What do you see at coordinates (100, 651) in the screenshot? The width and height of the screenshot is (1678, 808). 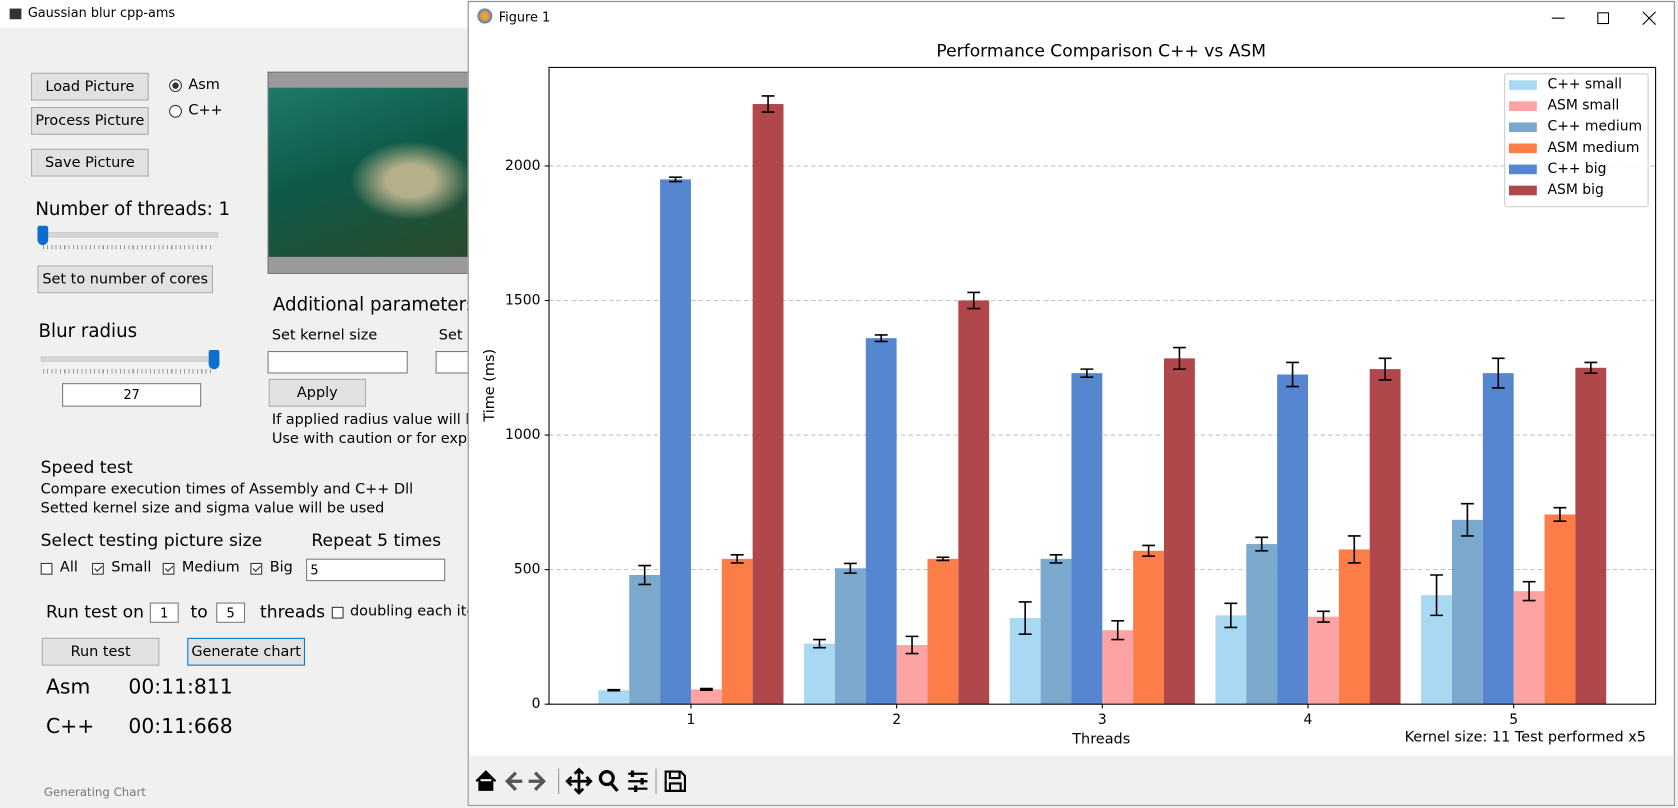 I see `run-button: Run test` at bounding box center [100, 651].